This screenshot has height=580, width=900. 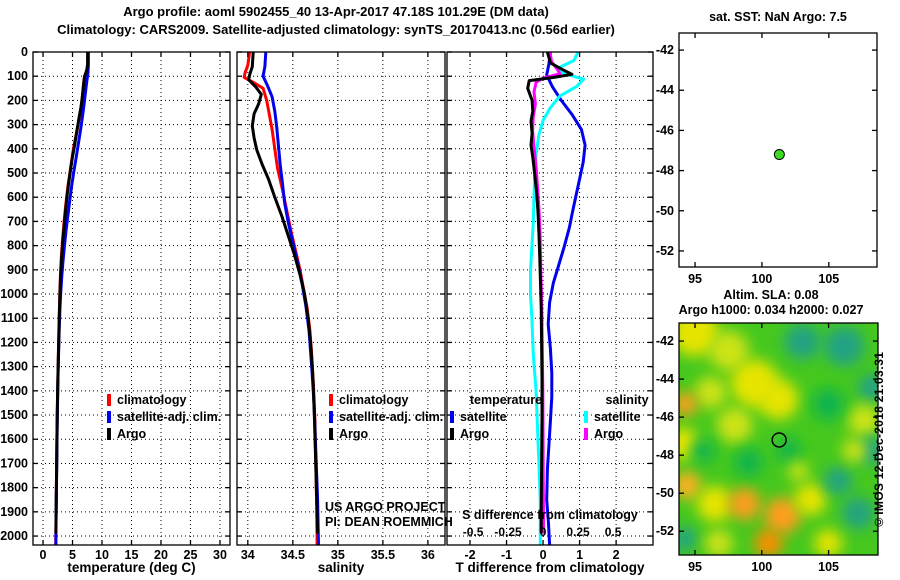 What do you see at coordinates (14, 439) in the screenshot?
I see `tick-label: 1600` at bounding box center [14, 439].